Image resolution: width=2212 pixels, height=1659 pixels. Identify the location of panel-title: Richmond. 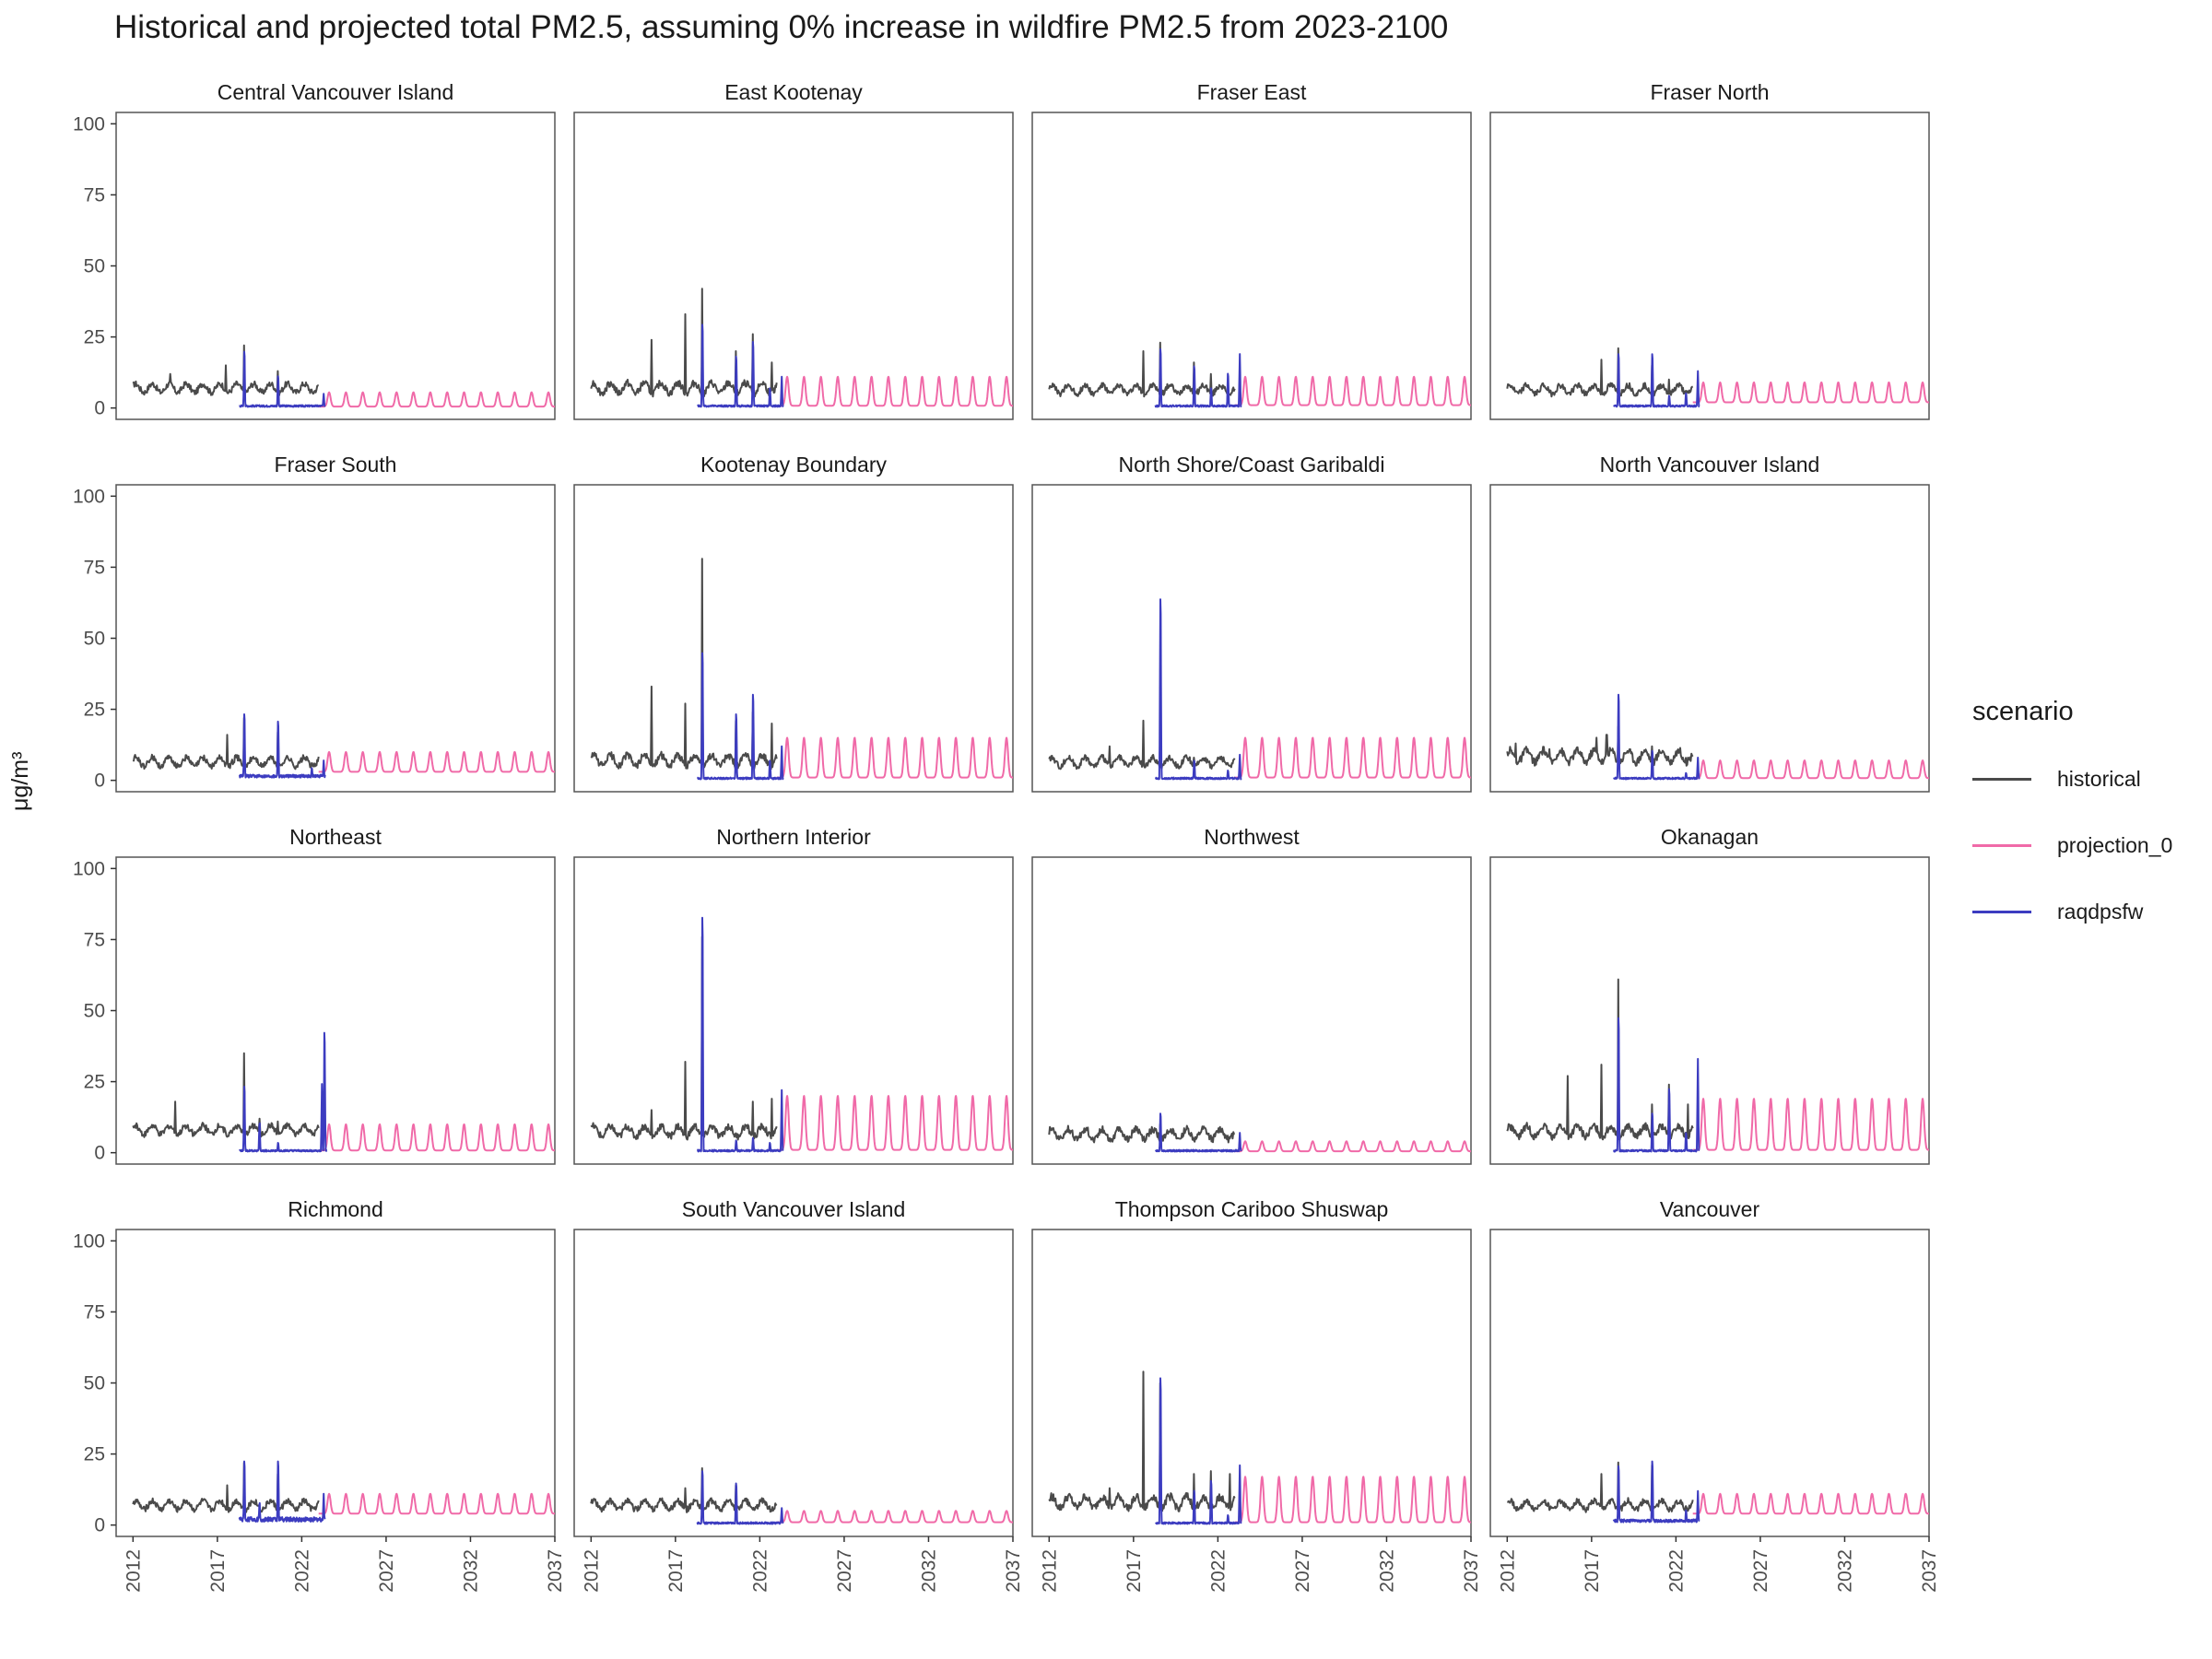
(335, 1209).